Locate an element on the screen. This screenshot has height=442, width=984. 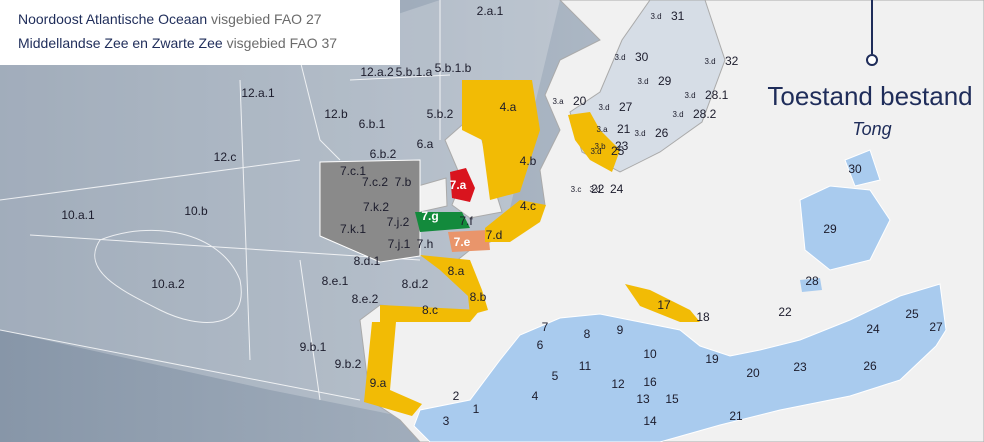
med-label: 30 is located at coordinates (855, 169).